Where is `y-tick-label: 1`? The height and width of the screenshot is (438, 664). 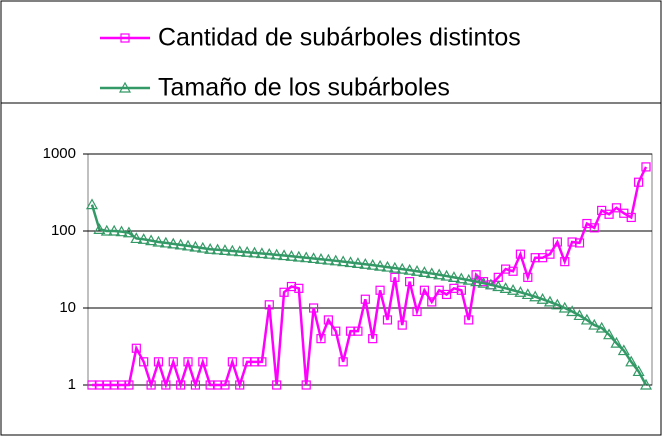 y-tick-label: 1 is located at coordinates (72, 384).